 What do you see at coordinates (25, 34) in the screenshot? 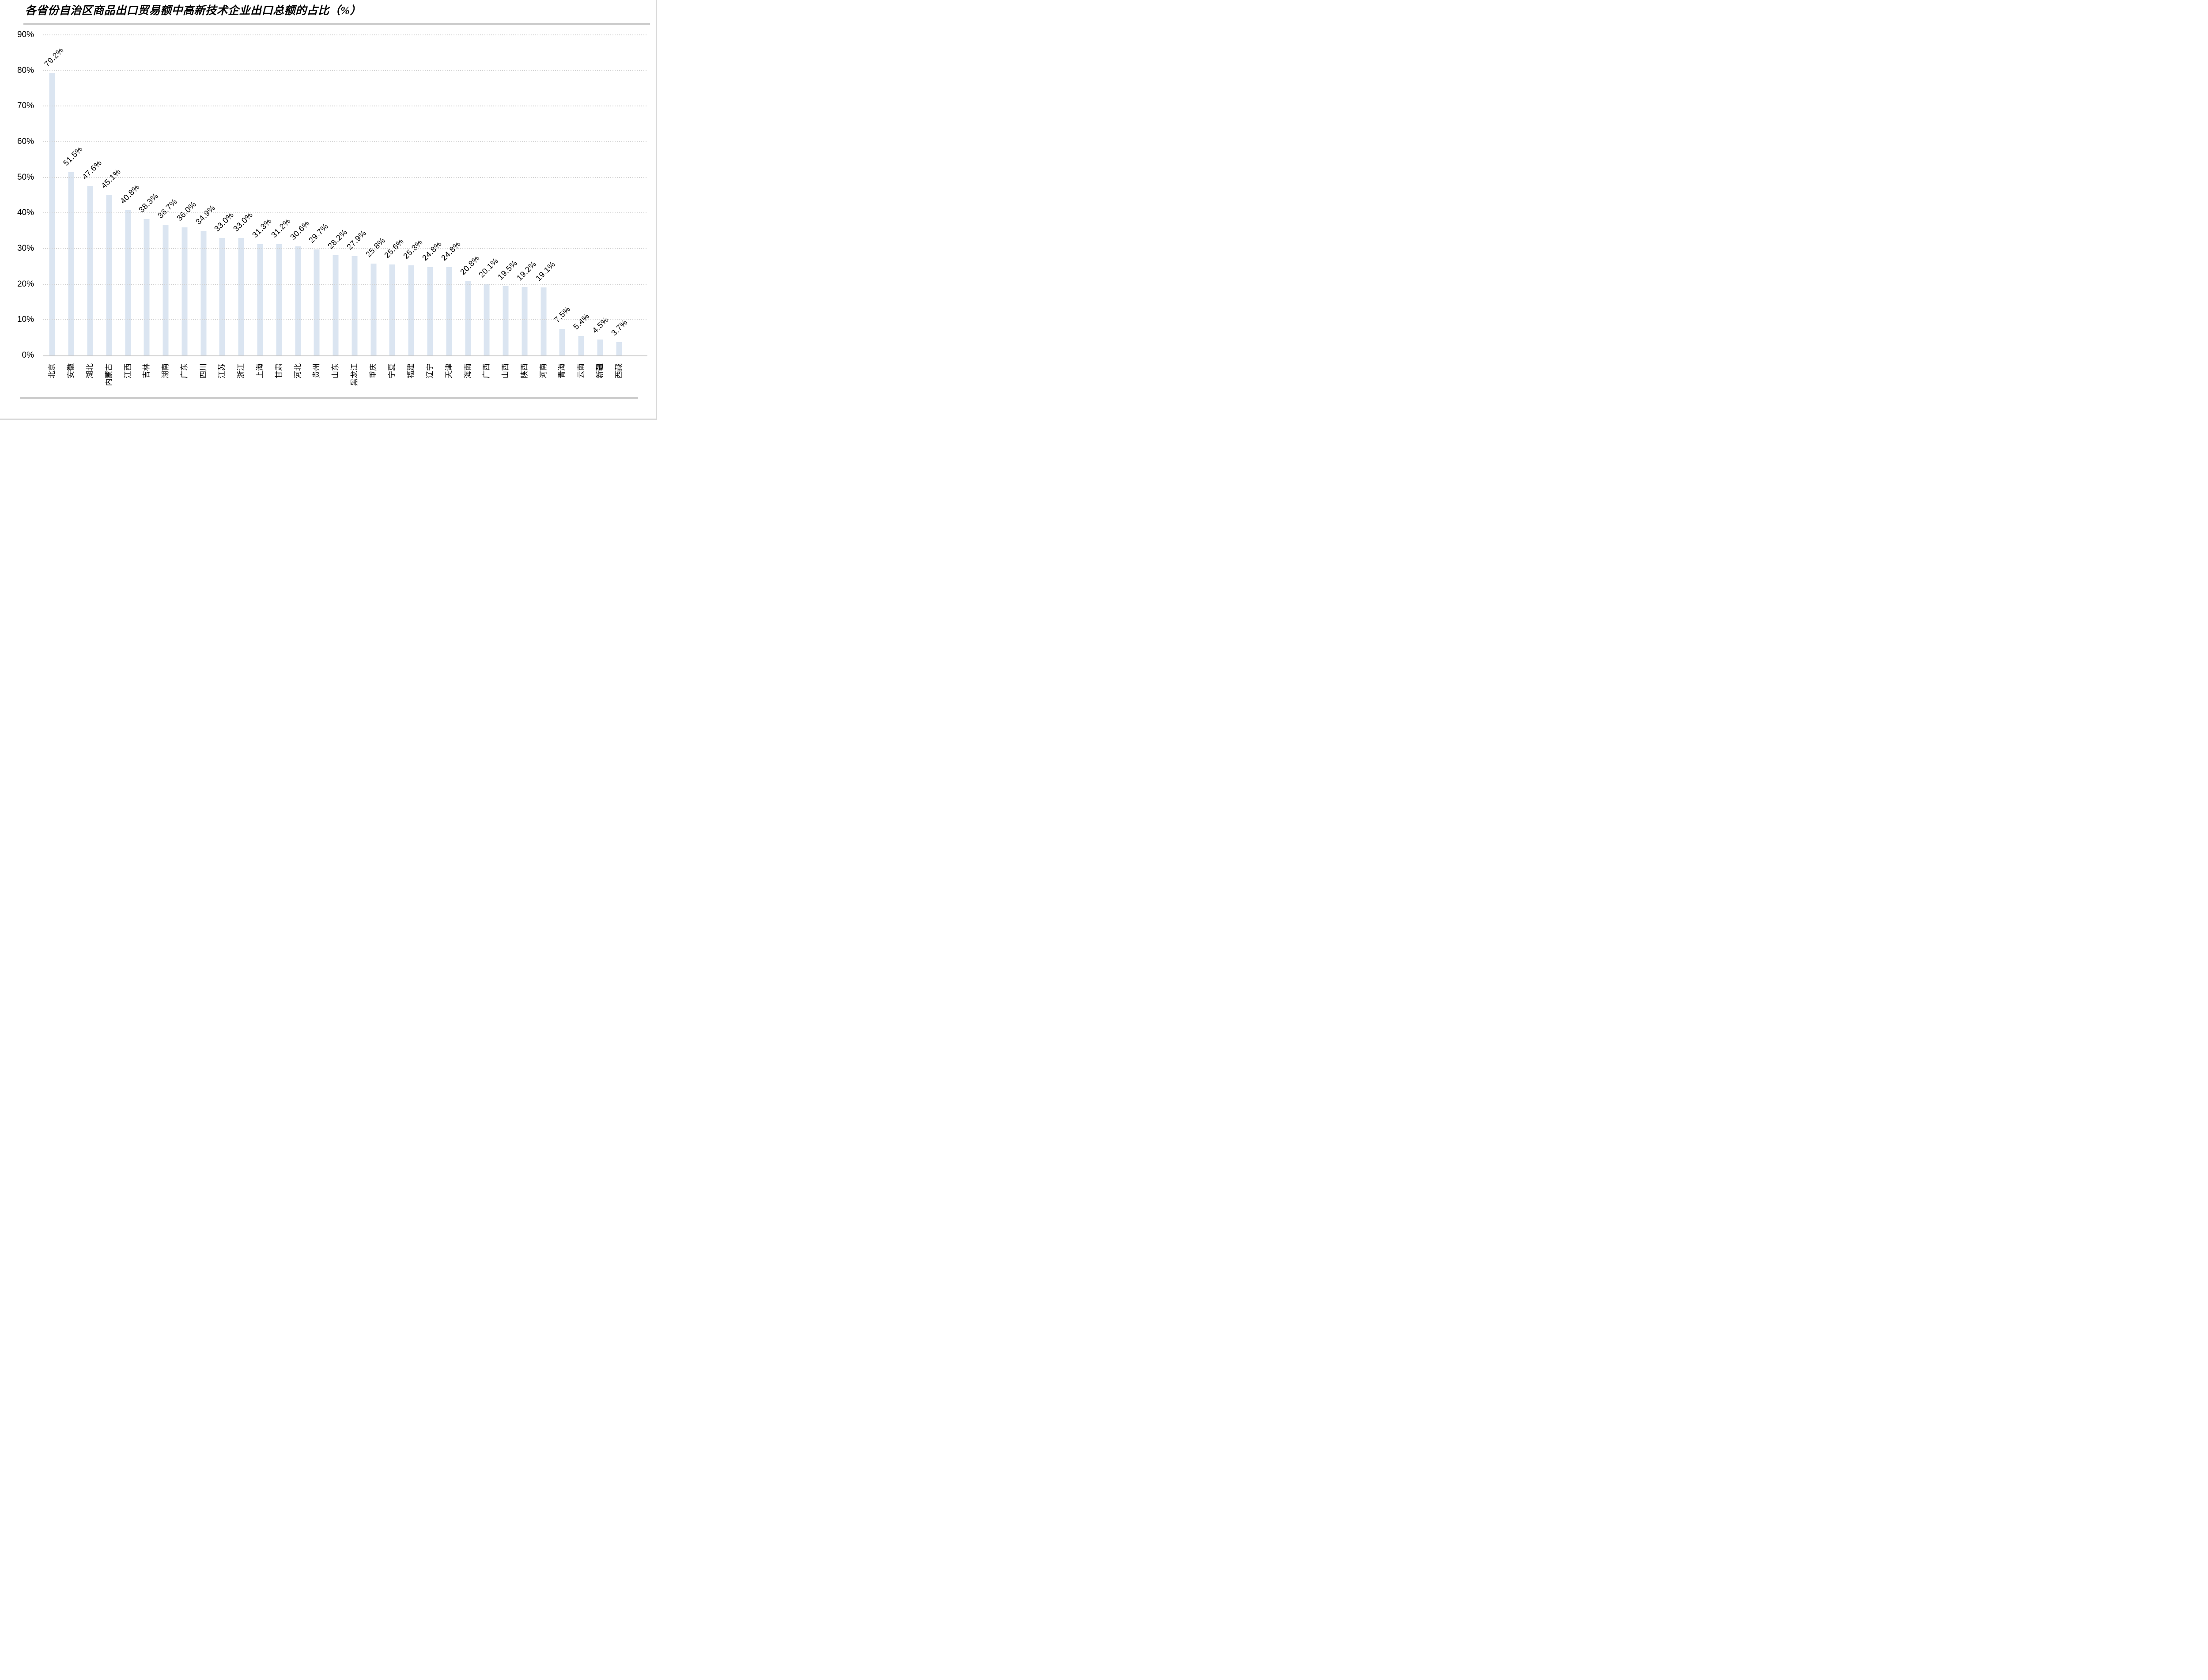
I see `y-axis-tick-label: 90%` at bounding box center [25, 34].